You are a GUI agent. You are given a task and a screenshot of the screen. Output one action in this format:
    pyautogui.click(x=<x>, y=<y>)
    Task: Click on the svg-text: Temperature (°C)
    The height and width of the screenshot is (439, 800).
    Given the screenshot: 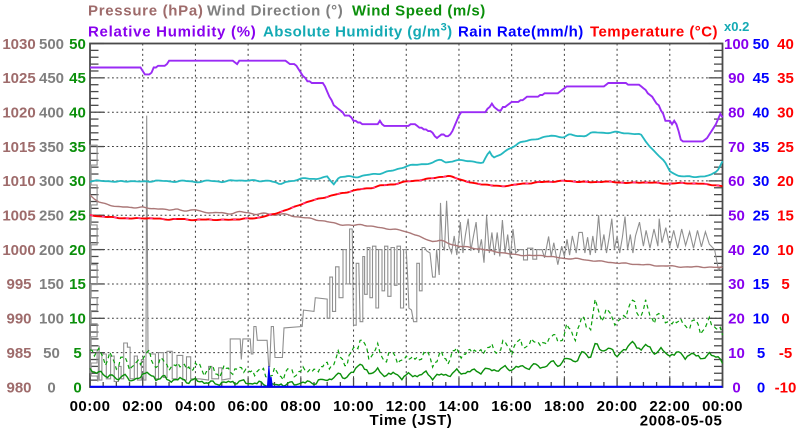 What is the action you would take?
    pyautogui.click(x=654, y=31)
    